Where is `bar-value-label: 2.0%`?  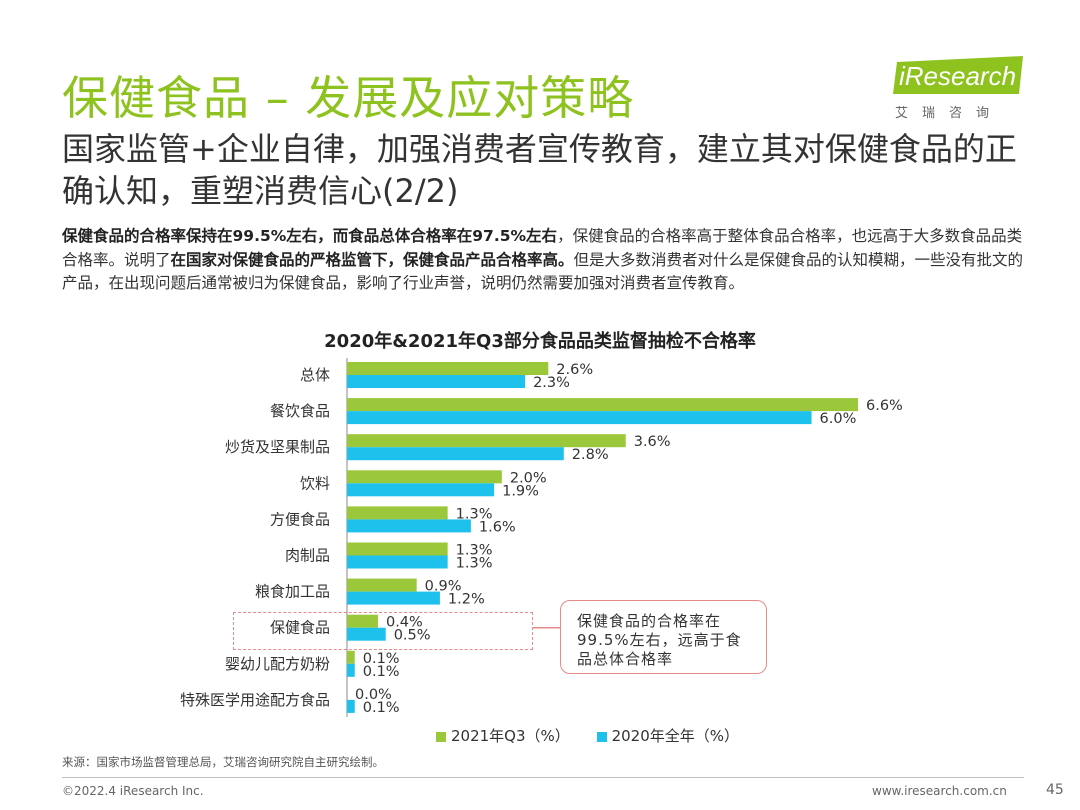
bar-value-label: 2.0% is located at coordinates (528, 478).